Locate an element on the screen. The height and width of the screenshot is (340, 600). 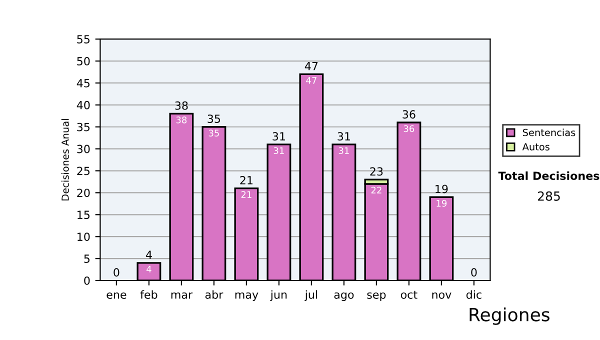
y-tick-label: 10 is located at coordinates (84, 236).